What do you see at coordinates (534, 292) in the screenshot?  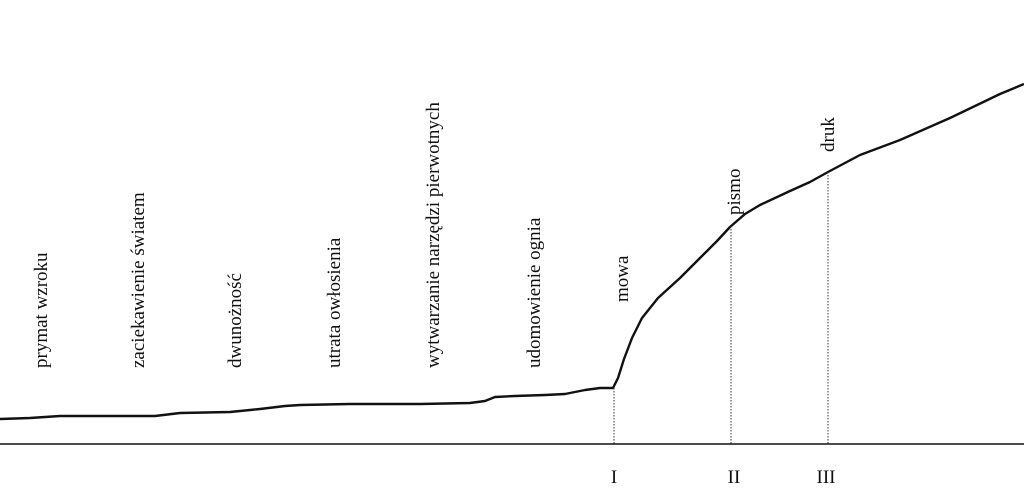 I see `stage-label-udomowienie-ognia: udomowienie ognia` at bounding box center [534, 292].